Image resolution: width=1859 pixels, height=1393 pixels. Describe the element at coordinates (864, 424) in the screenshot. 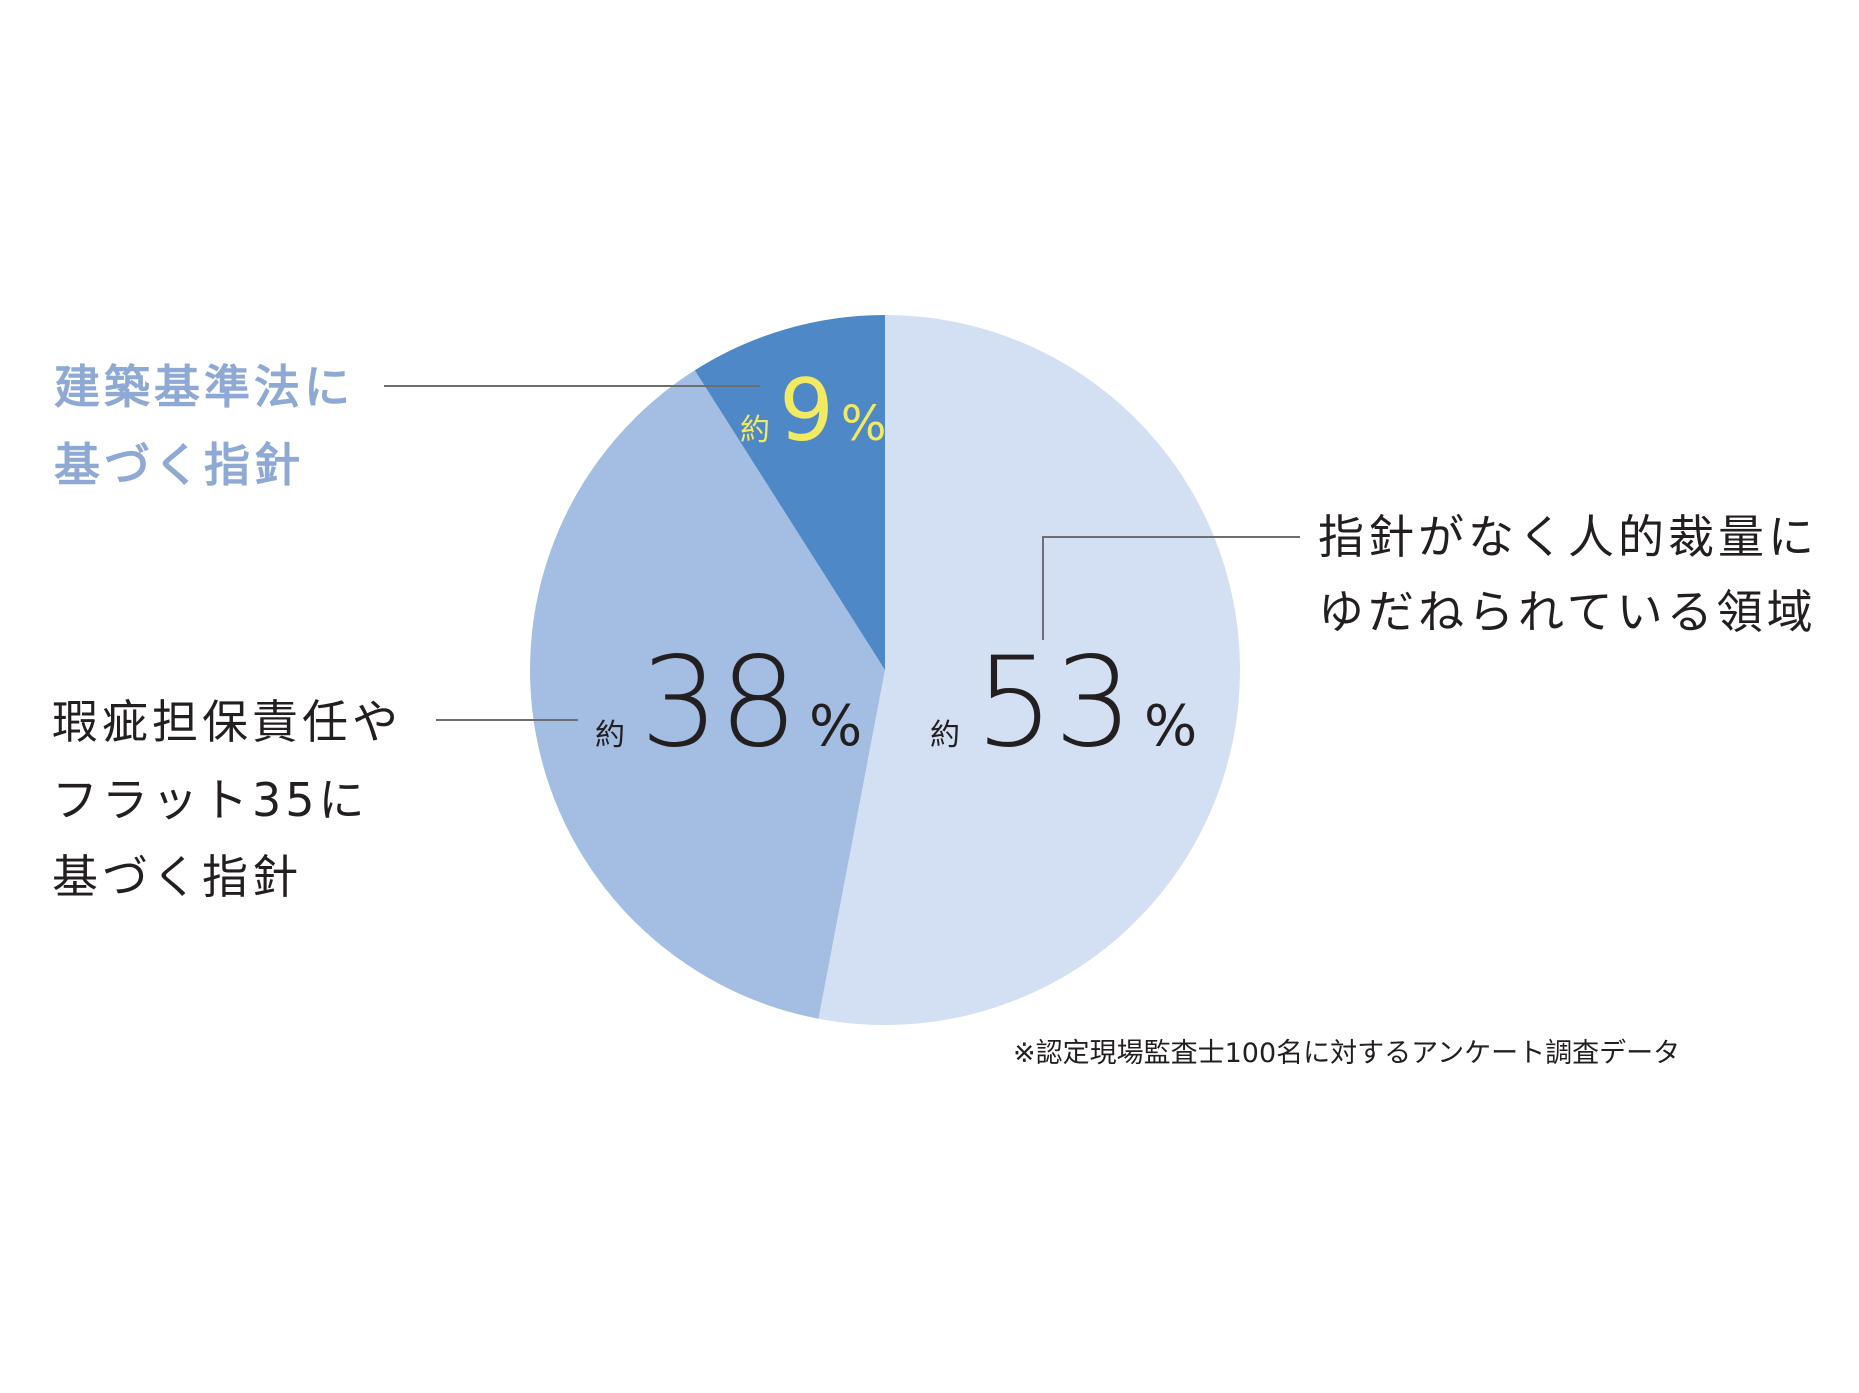

I see `value-percent-small: %` at that location.